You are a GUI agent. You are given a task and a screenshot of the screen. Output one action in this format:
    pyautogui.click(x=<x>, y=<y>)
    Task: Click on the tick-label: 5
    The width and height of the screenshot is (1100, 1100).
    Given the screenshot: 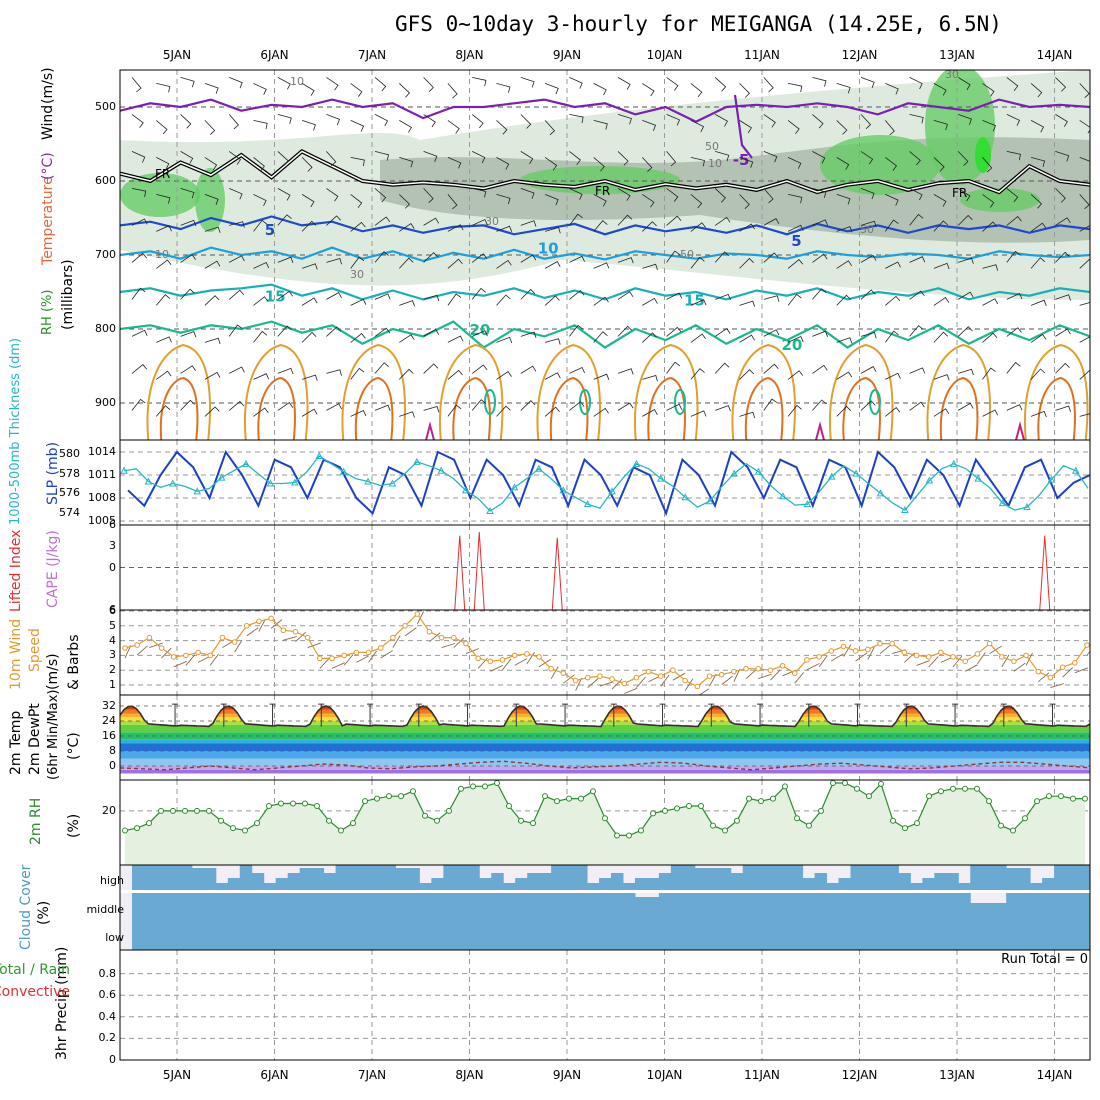 What is the action you would take?
    pyautogui.click(x=112, y=625)
    